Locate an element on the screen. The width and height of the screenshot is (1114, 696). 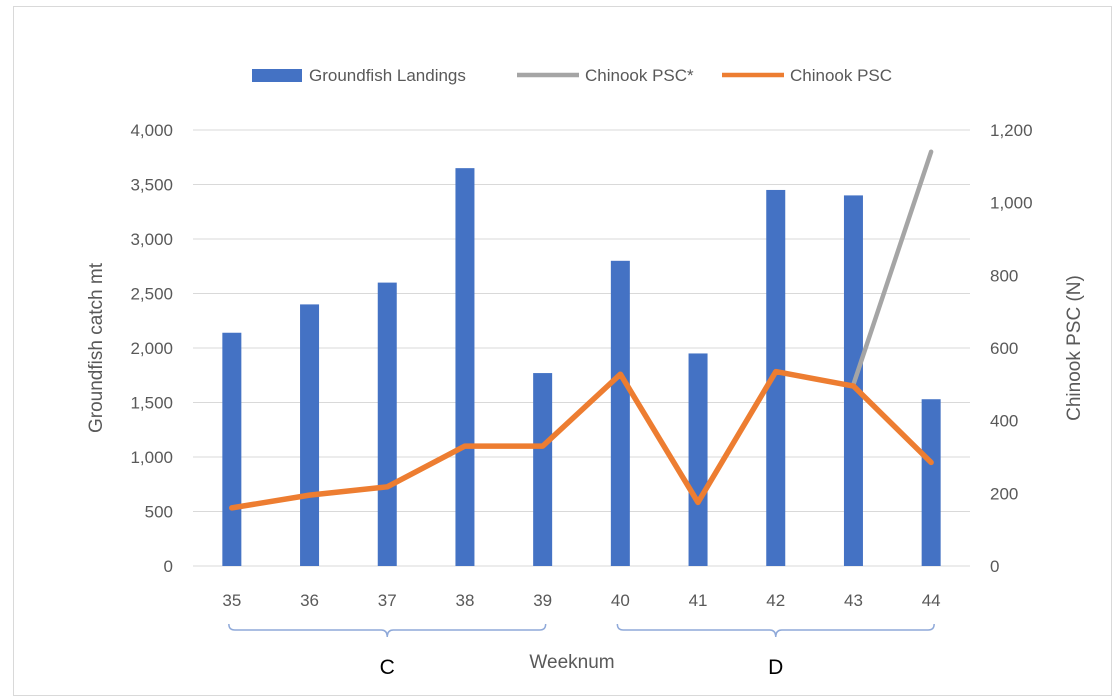
y-tick-label: 4,000 is located at coordinates (151, 130).